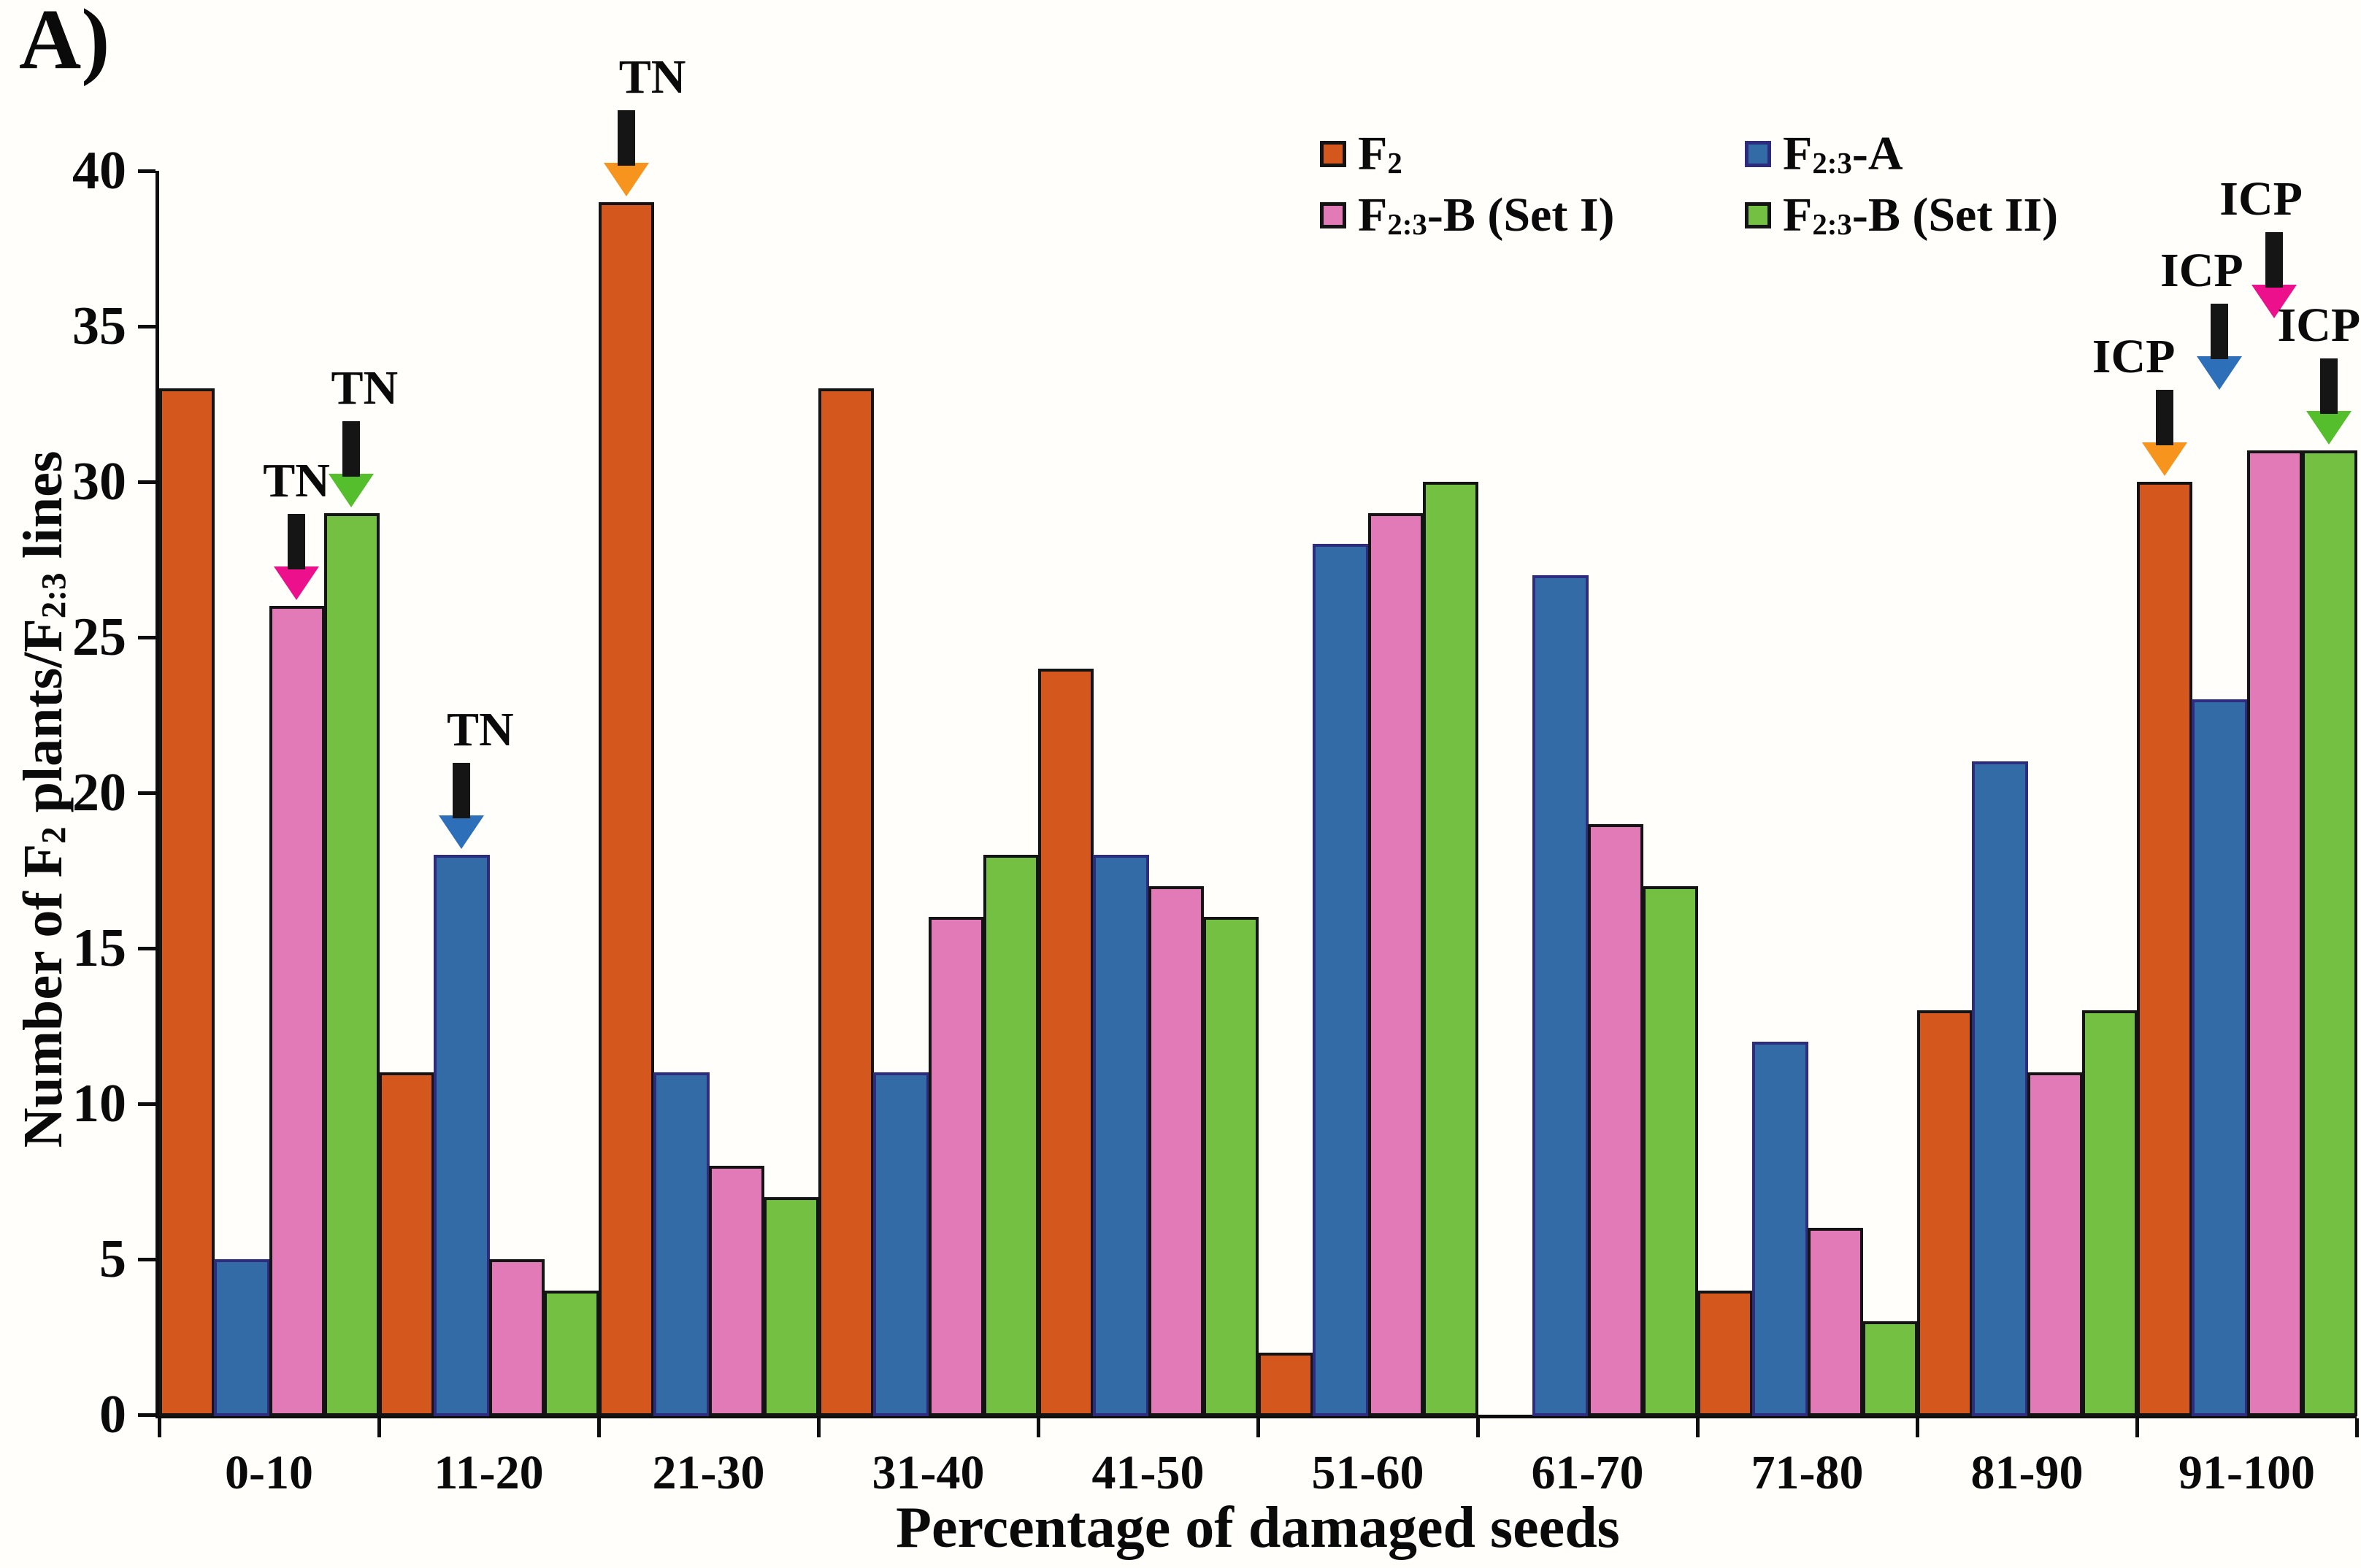 The image size is (2361, 1568). I want to click on legend-item-f23a: F2:3-A, so click(1824, 153).